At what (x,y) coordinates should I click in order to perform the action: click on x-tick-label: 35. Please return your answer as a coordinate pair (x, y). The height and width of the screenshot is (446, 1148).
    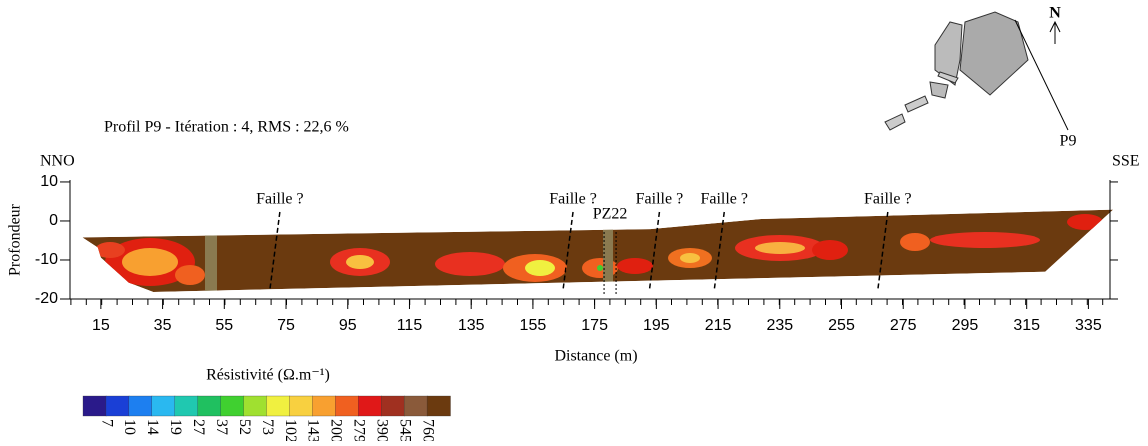
    Looking at the image, I should click on (163, 325).